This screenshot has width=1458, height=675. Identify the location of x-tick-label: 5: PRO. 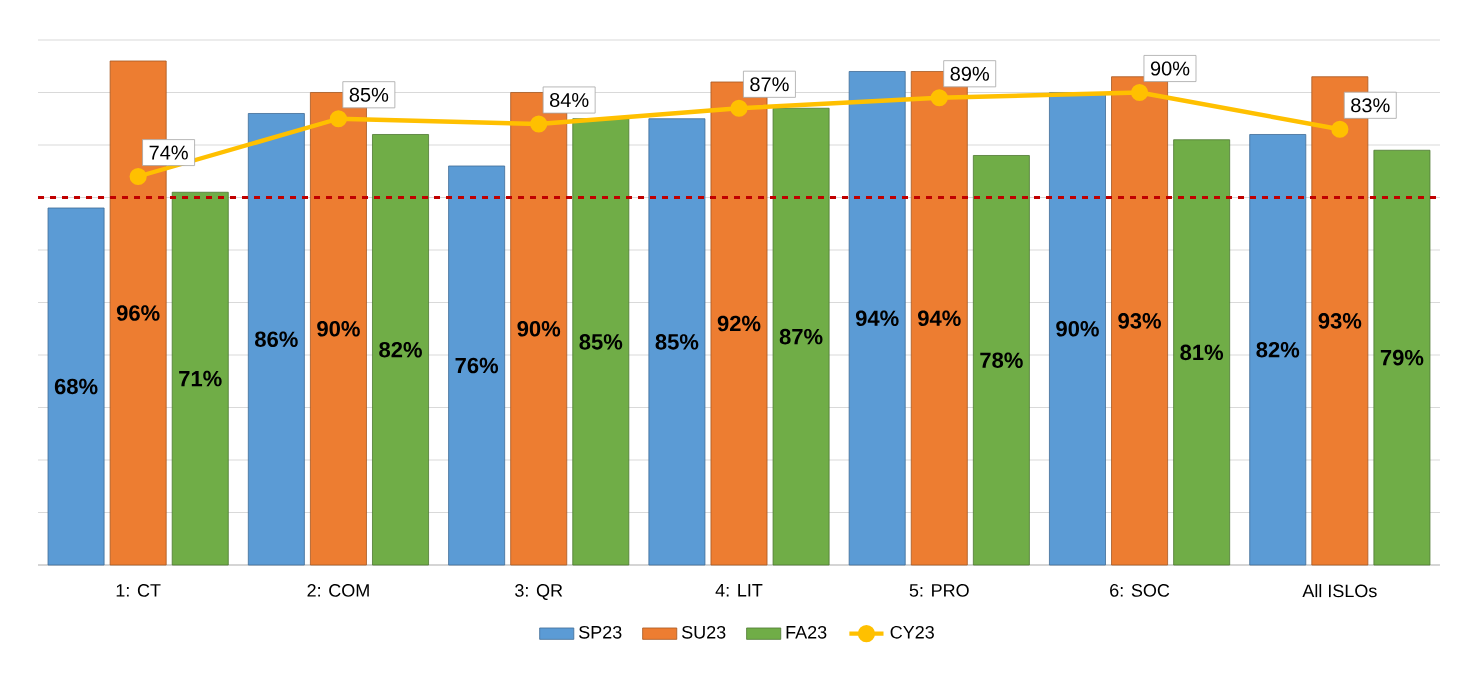
(939, 590).